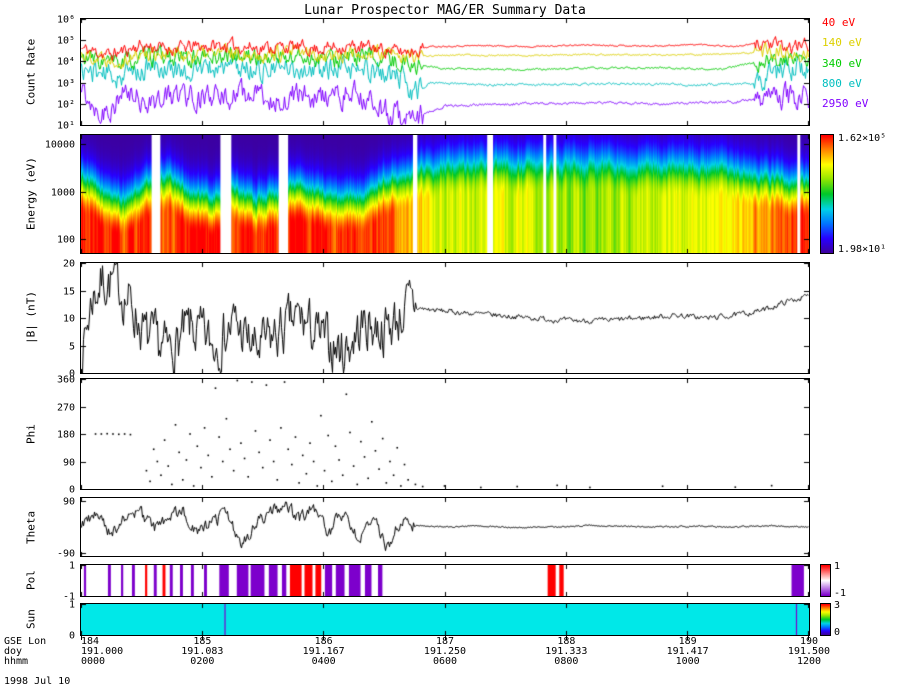  What do you see at coordinates (57, 73) in the screenshot?
I see `count-rate-y-axis: 10¹ 10² 10³ 10⁴ 10⁵ 10⁶` at bounding box center [57, 73].